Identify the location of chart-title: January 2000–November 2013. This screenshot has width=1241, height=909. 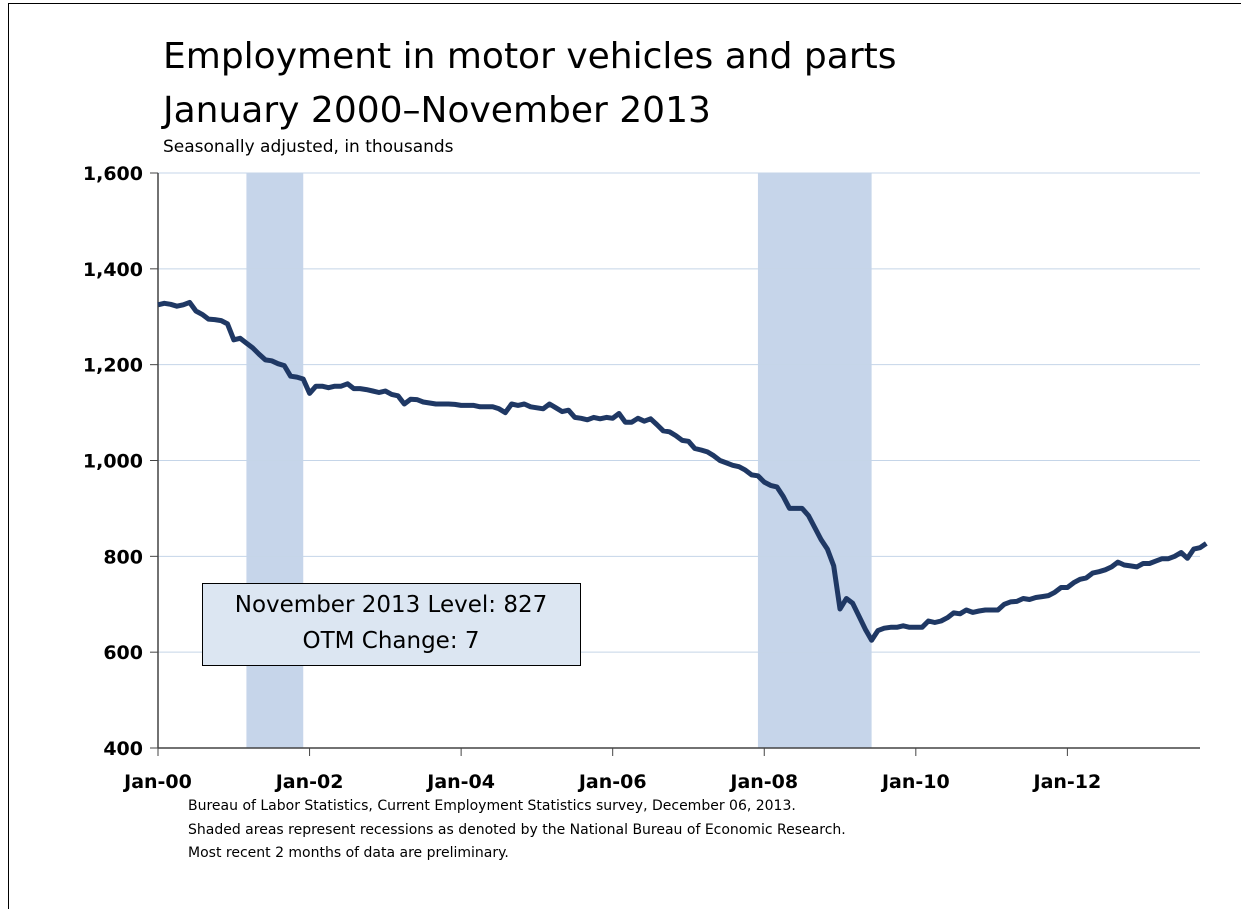
(436, 110).